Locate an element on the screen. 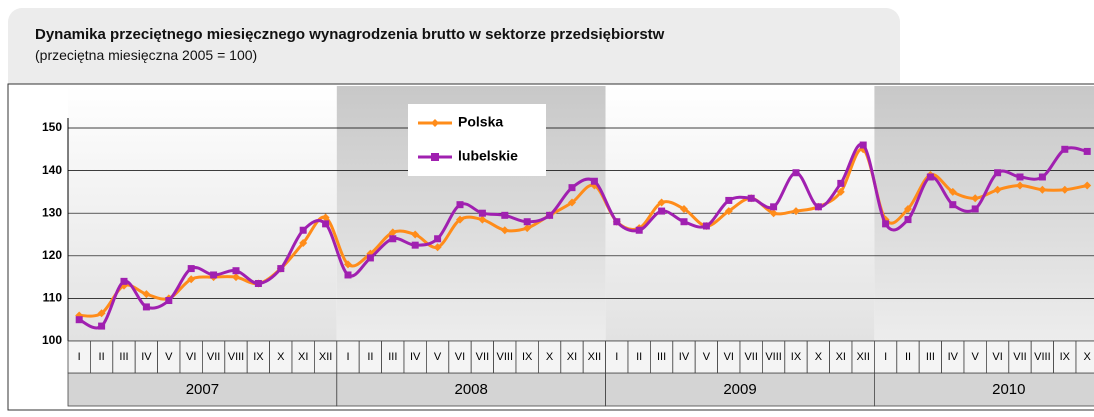  year-label: 2007 is located at coordinates (202, 389).